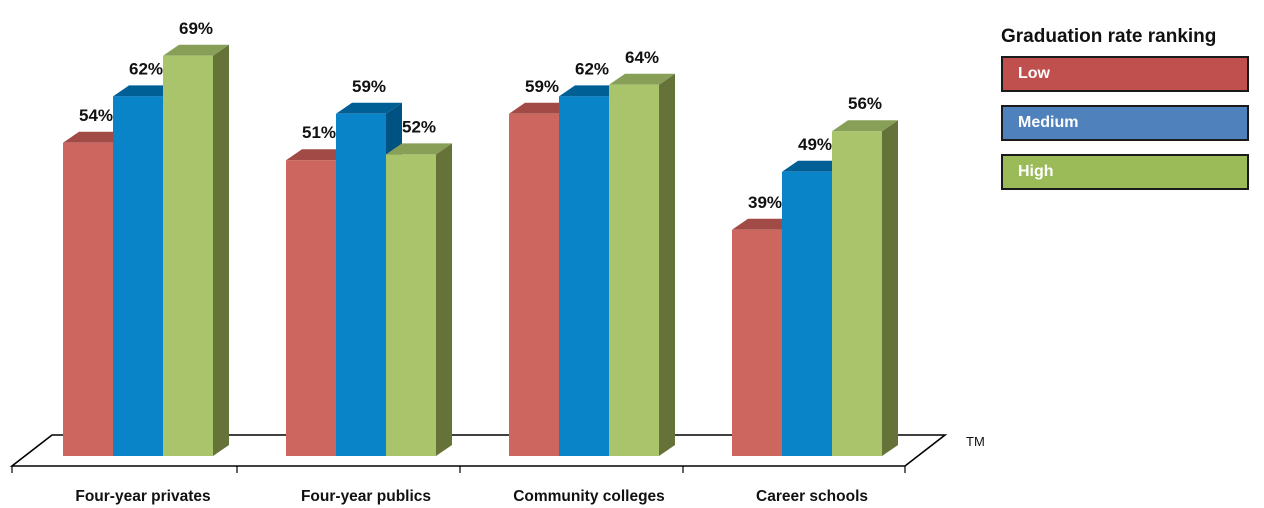 Image resolution: width=1264 pixels, height=508 pixels. Describe the element at coordinates (865, 103) in the screenshot. I see `value-label-high: 56%` at that location.